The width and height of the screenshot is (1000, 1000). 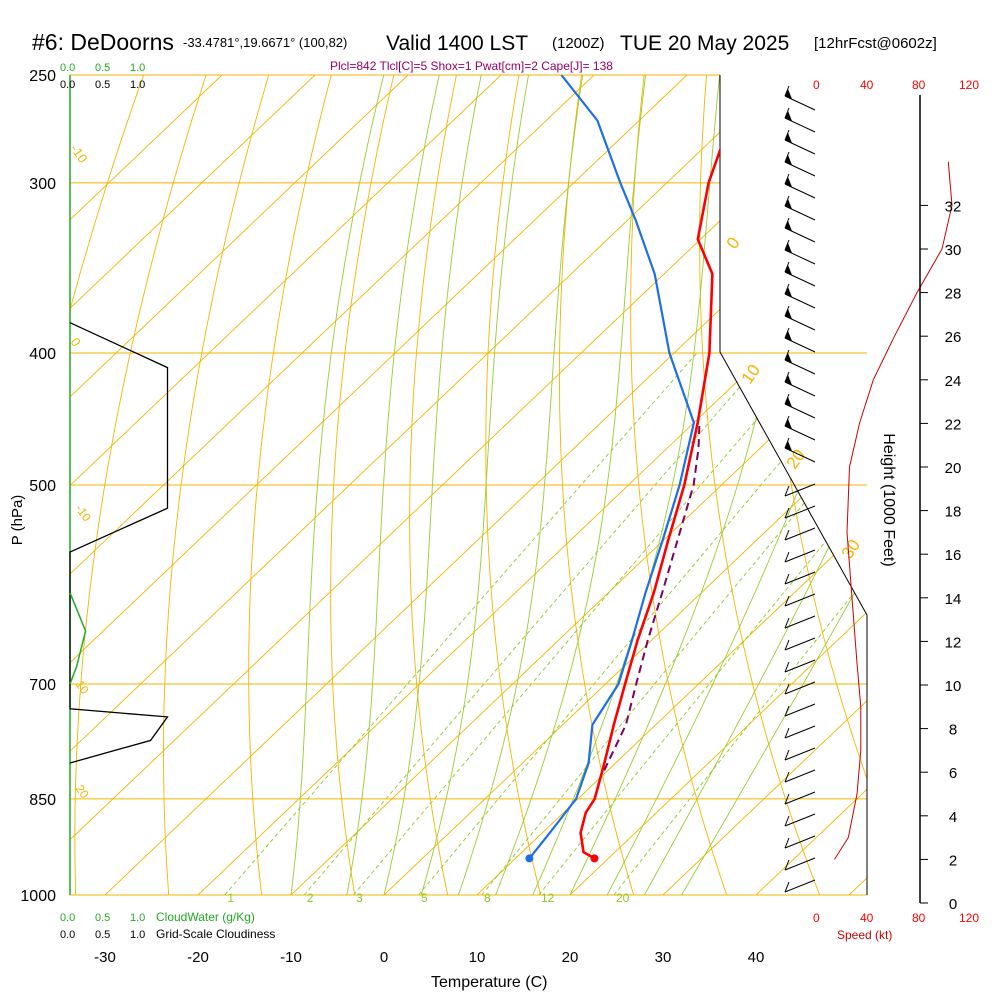 What do you see at coordinates (105, 957) in the screenshot?
I see `temperature-tick-label: -30` at bounding box center [105, 957].